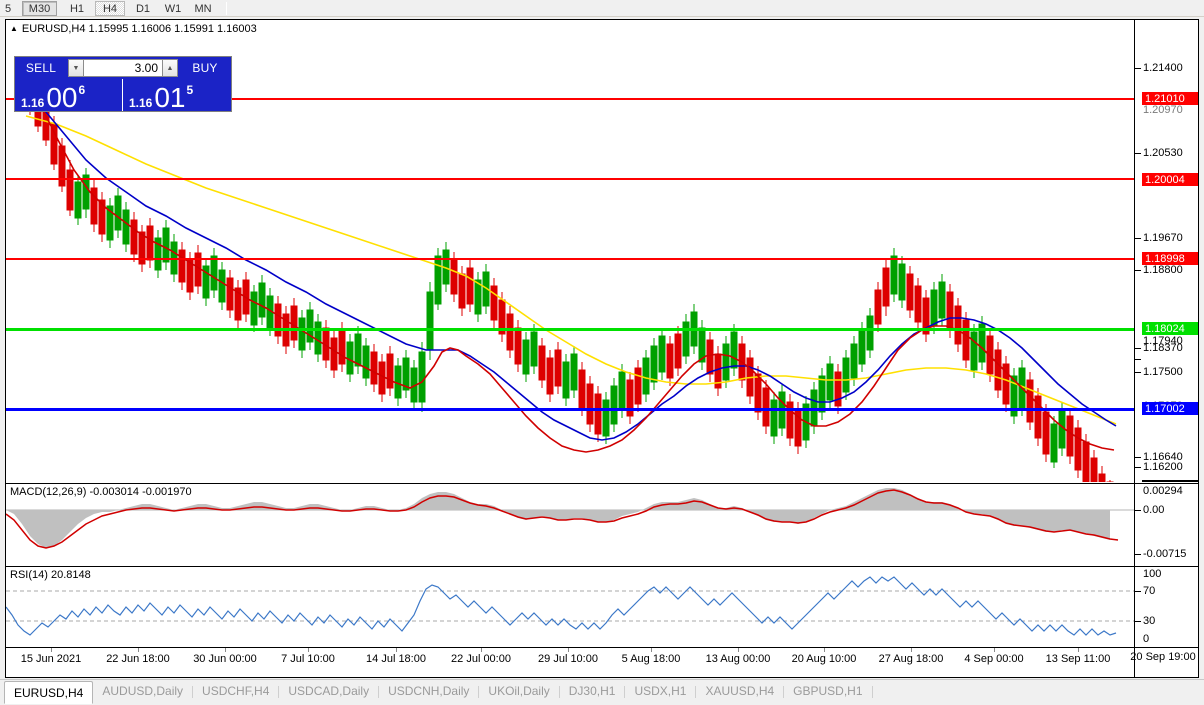 This screenshot has width=1204, height=705. I want to click on macd-scale-top: 0.00294, so click(1163, 491).